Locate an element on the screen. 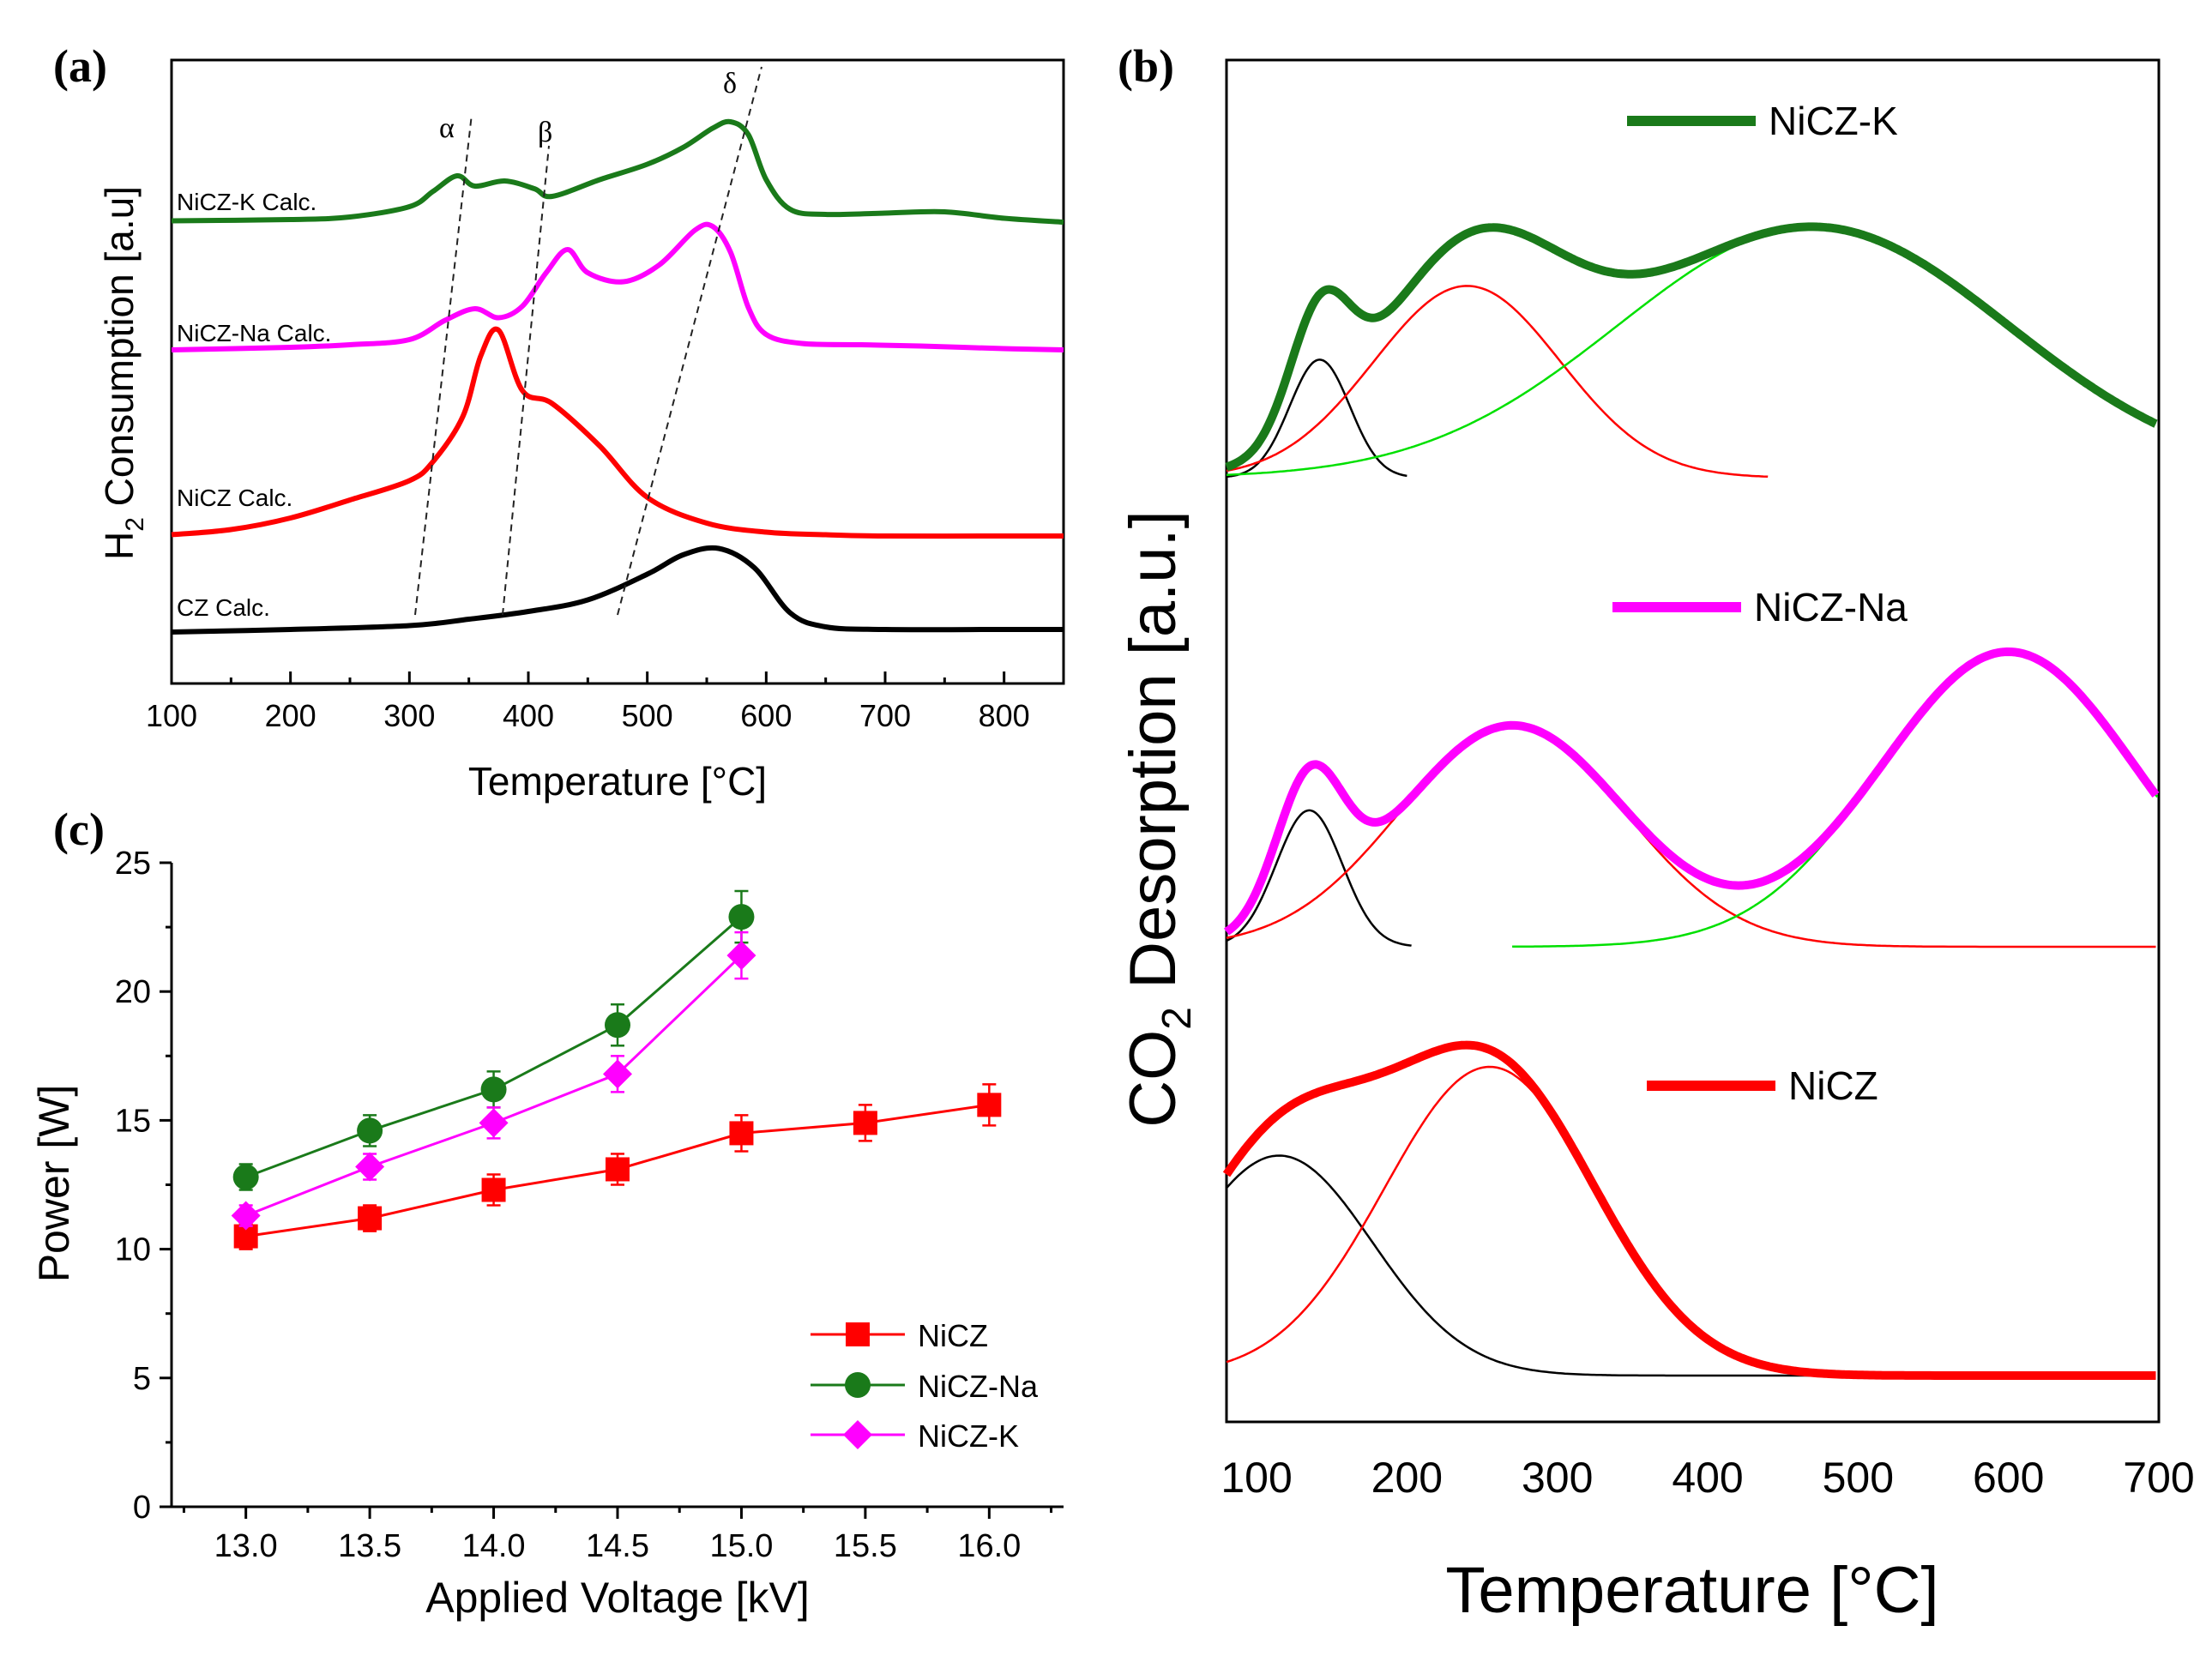 The image size is (2212, 1662). panel-b-y-axis-title: CO2 Desorption [a.u.] is located at coordinates (1158, 818).